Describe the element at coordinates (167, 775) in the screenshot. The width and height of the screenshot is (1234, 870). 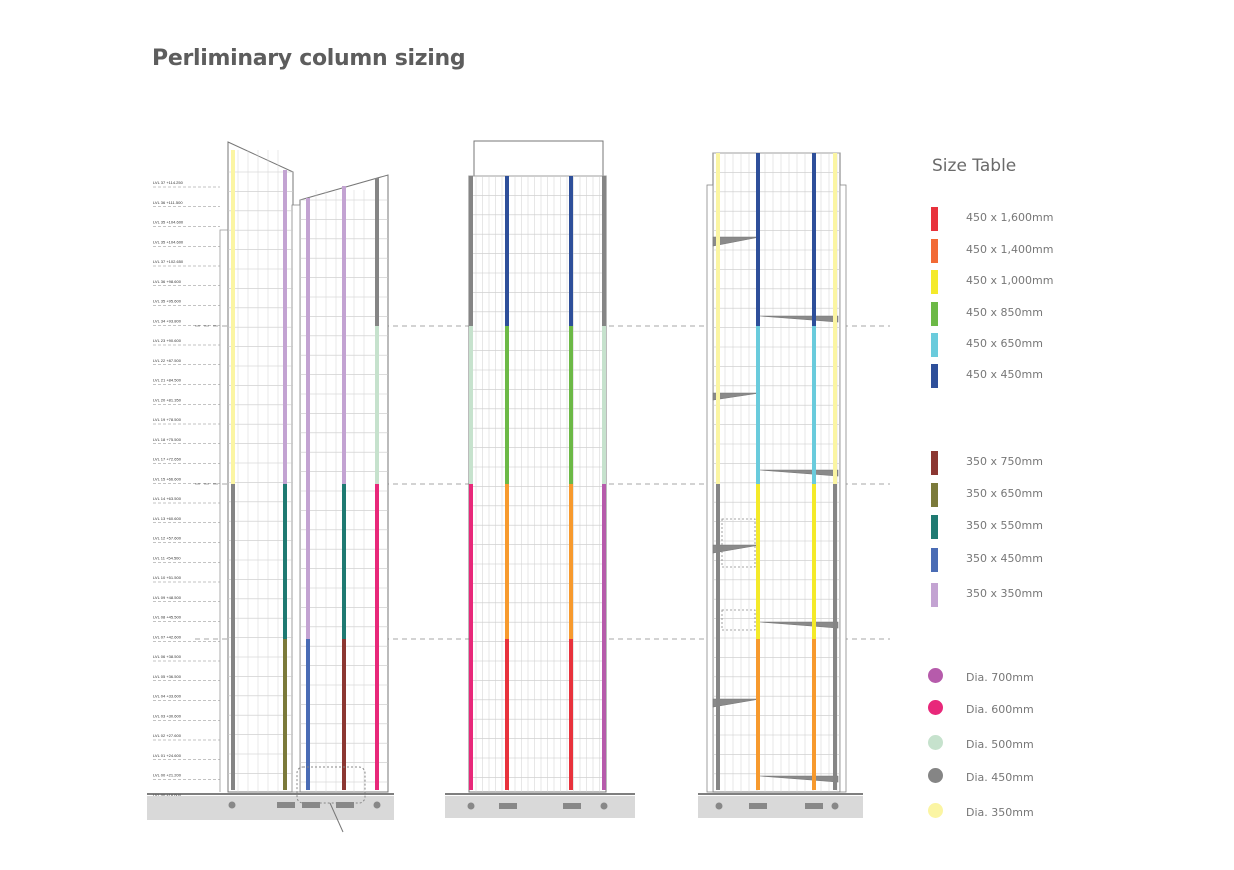
I see `level-label: LVL 00 +21.200` at that location.